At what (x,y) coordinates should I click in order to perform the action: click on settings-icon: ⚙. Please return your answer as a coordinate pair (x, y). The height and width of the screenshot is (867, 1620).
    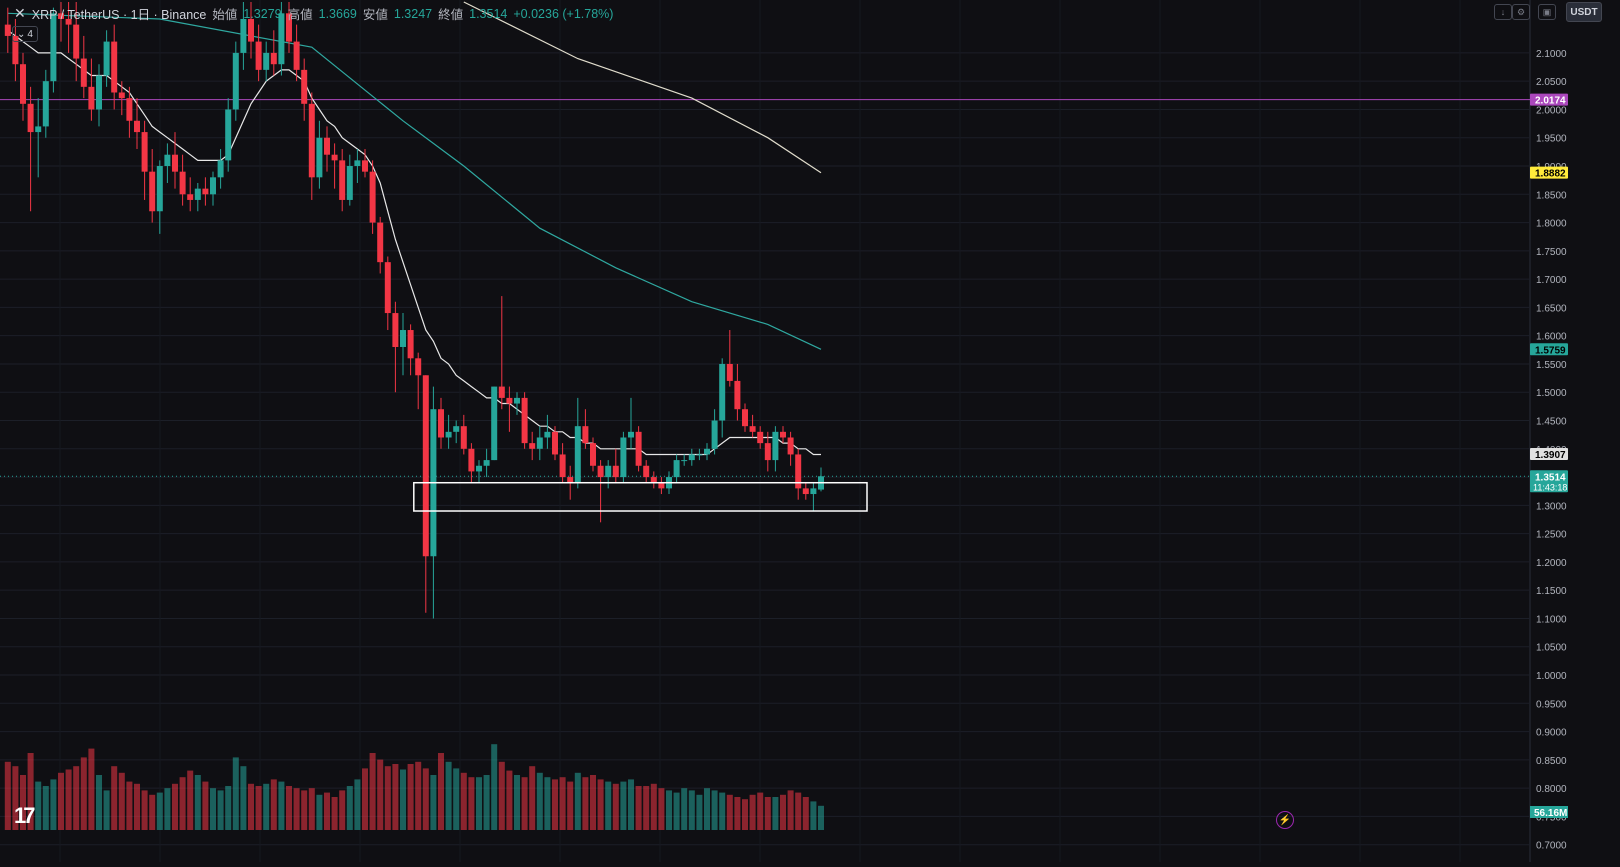
    Looking at the image, I should click on (1521, 12).